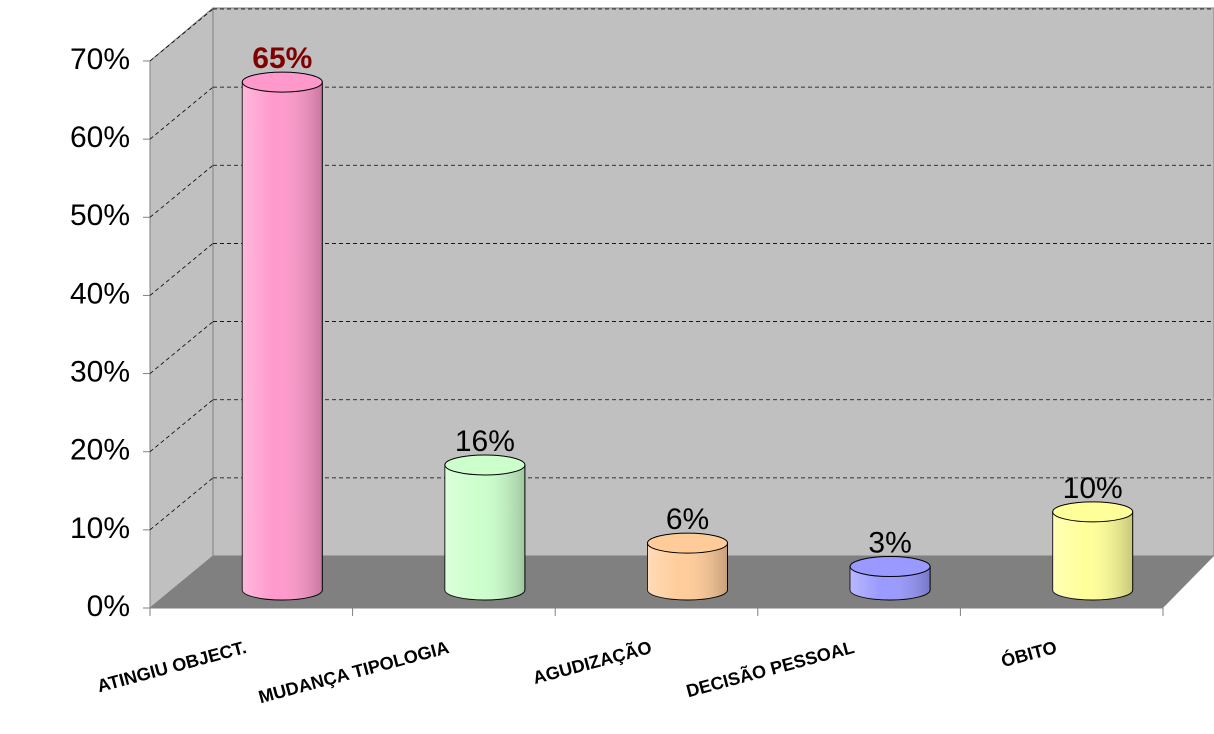 Image resolution: width=1214 pixels, height=734 pixels. I want to click on y-tick-label: 10%, so click(100, 528).